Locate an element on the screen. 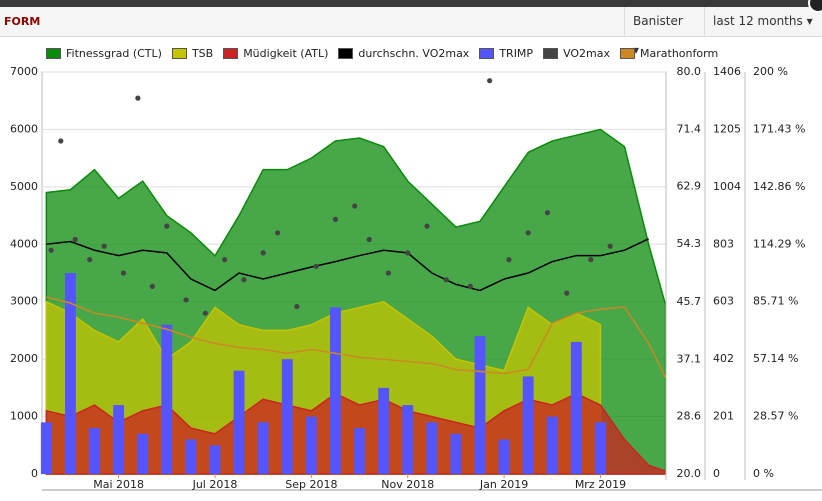  legend-item: Marathonform is located at coordinates (669, 53).